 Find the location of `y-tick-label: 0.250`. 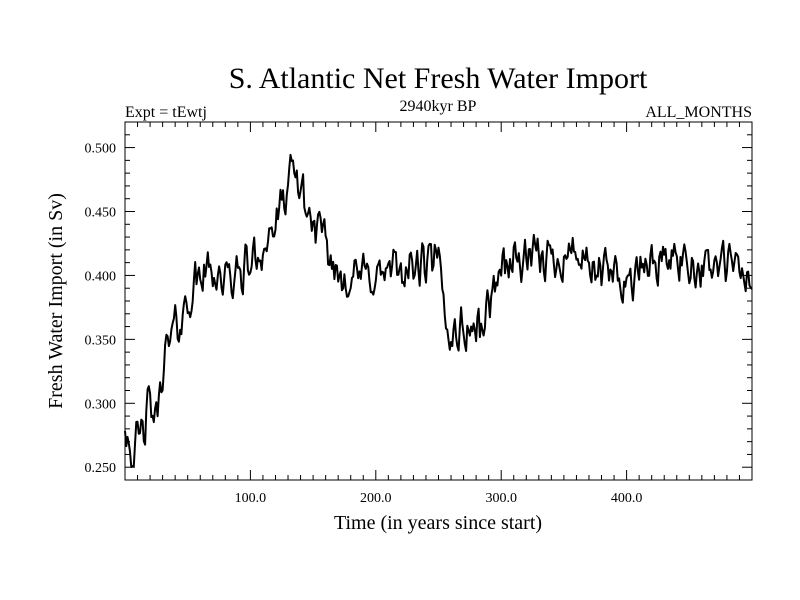

y-tick-label: 0.250 is located at coordinates (101, 468).